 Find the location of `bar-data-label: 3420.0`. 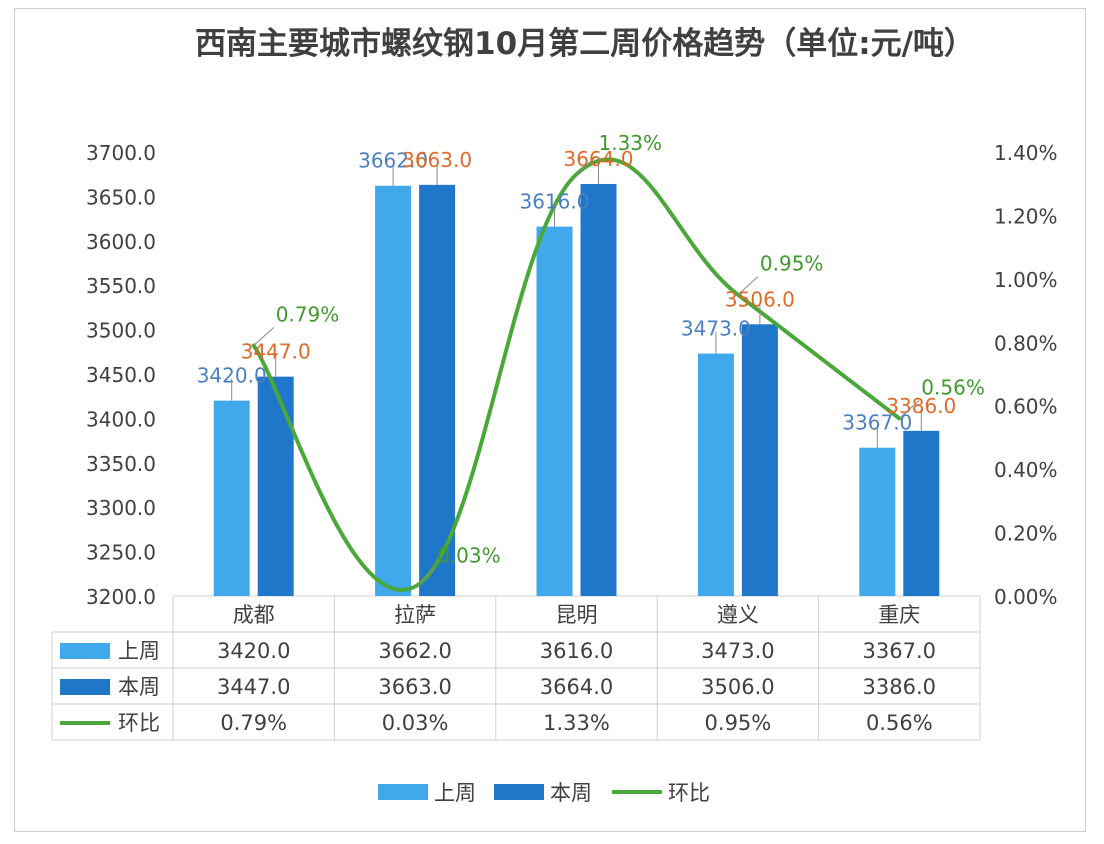

bar-data-label: 3420.0 is located at coordinates (232, 376).